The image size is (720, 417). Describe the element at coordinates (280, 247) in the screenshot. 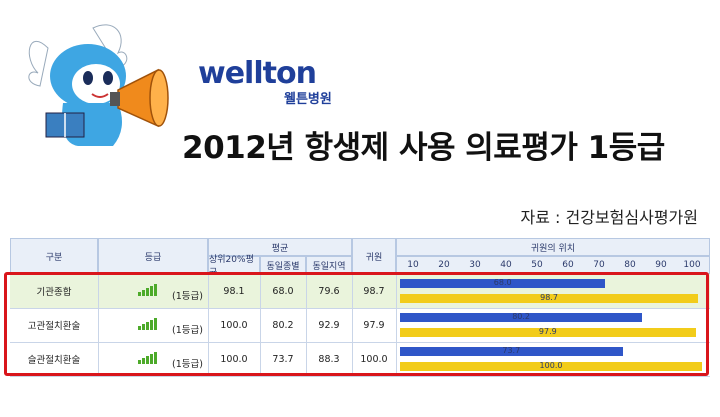

I see `header-average: 평균` at that location.